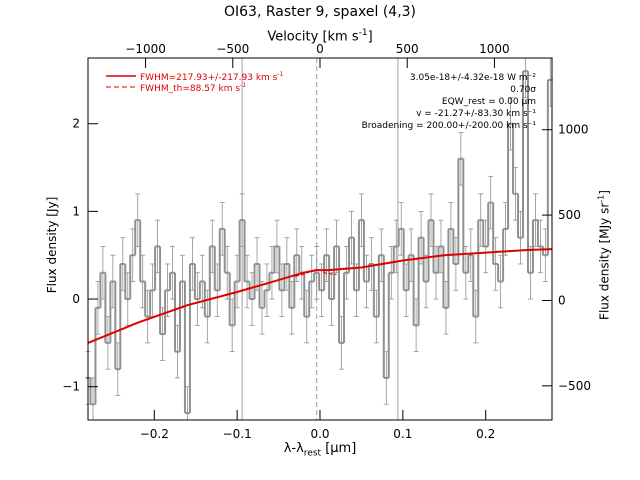 This screenshot has height=480, width=640. I want to click on top-tick-label: 500, so click(407, 49).